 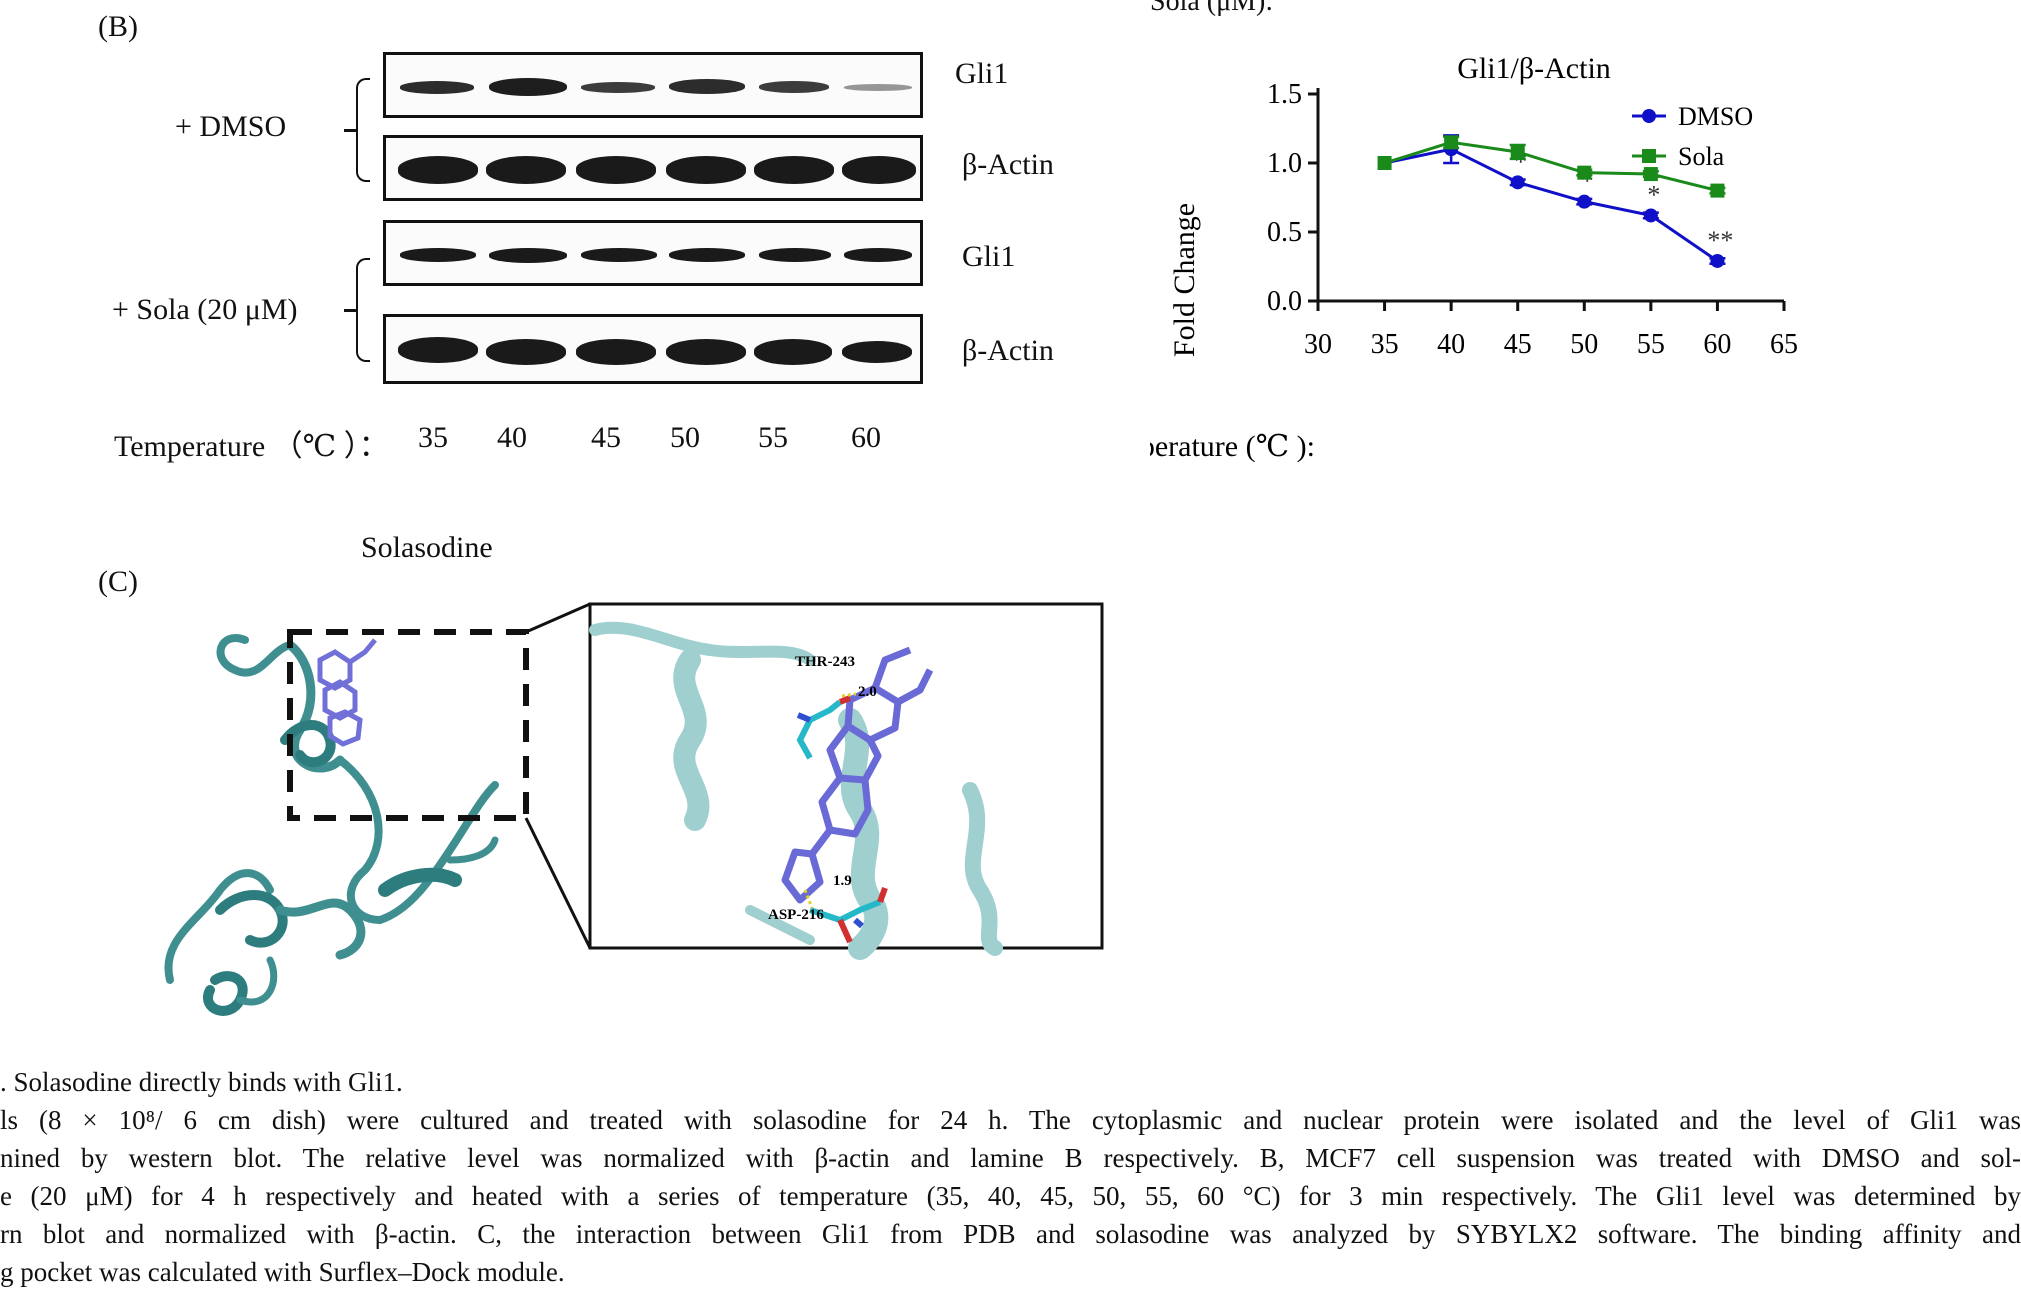 What do you see at coordinates (1008, 164) in the screenshot?
I see `blot-name-actin-dmso: β-Actin` at bounding box center [1008, 164].